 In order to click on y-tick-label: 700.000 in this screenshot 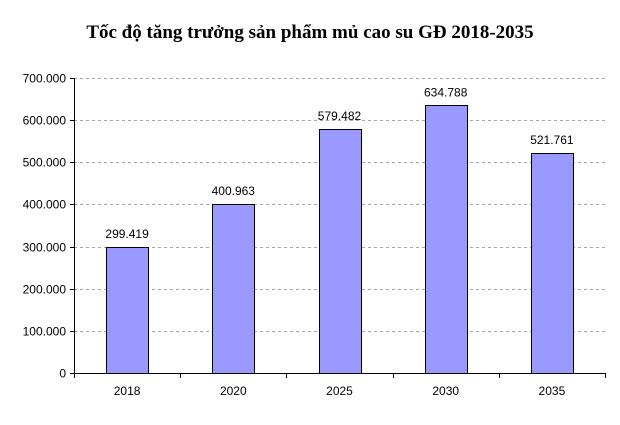, I will do `click(45, 79)`.